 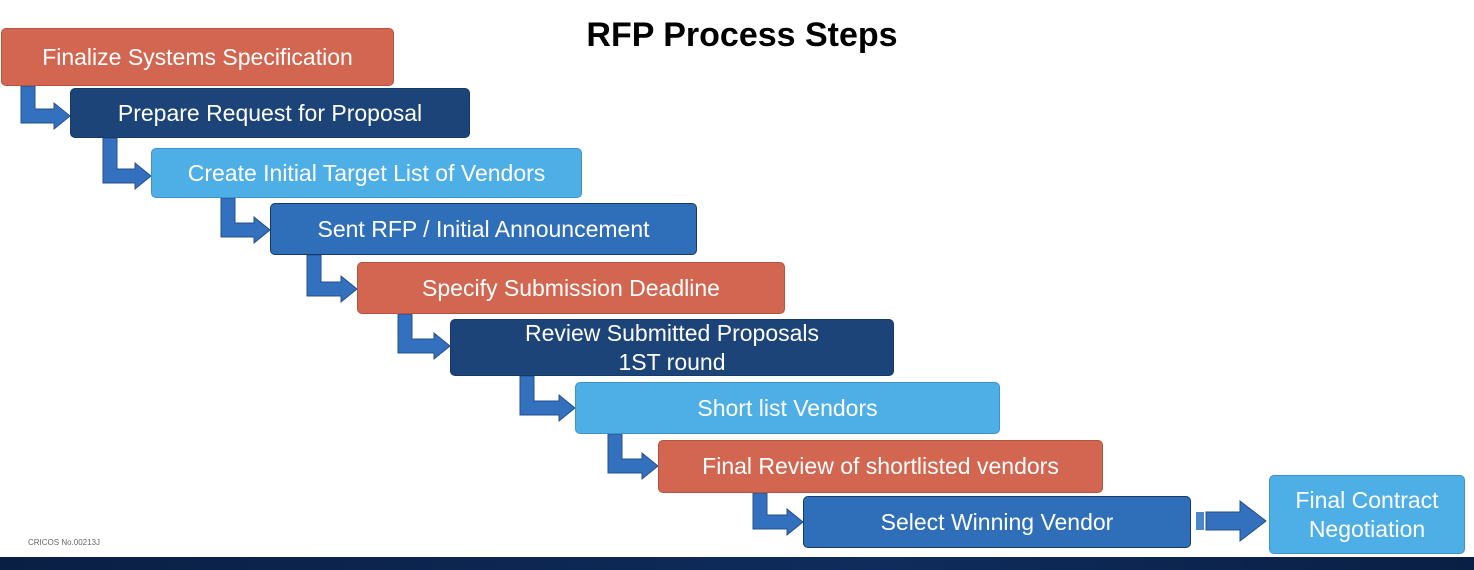 What do you see at coordinates (737, 563) in the screenshot?
I see `footer-bar` at bounding box center [737, 563].